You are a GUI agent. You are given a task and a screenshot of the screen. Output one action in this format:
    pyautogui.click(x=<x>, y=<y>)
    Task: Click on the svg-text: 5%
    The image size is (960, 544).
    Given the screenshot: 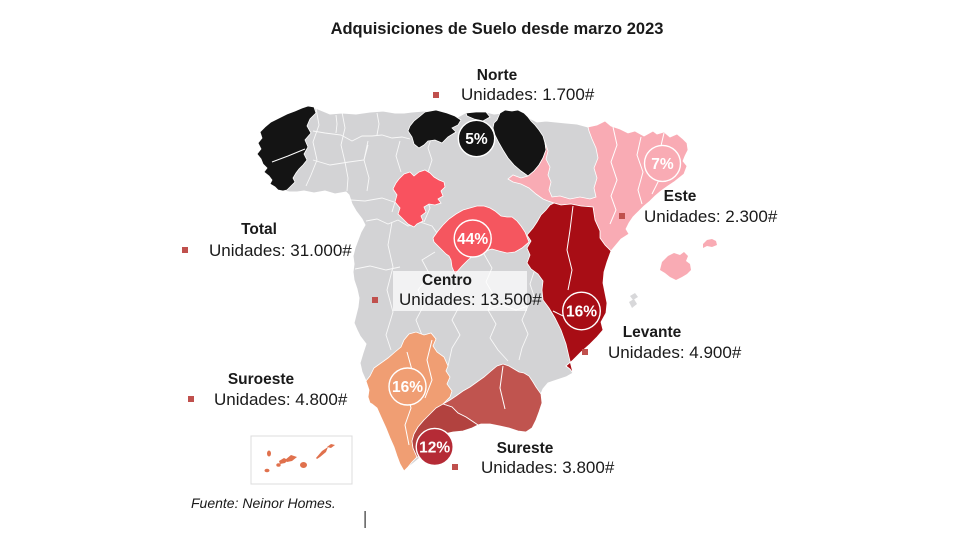 What is the action you would take?
    pyautogui.click(x=476, y=139)
    